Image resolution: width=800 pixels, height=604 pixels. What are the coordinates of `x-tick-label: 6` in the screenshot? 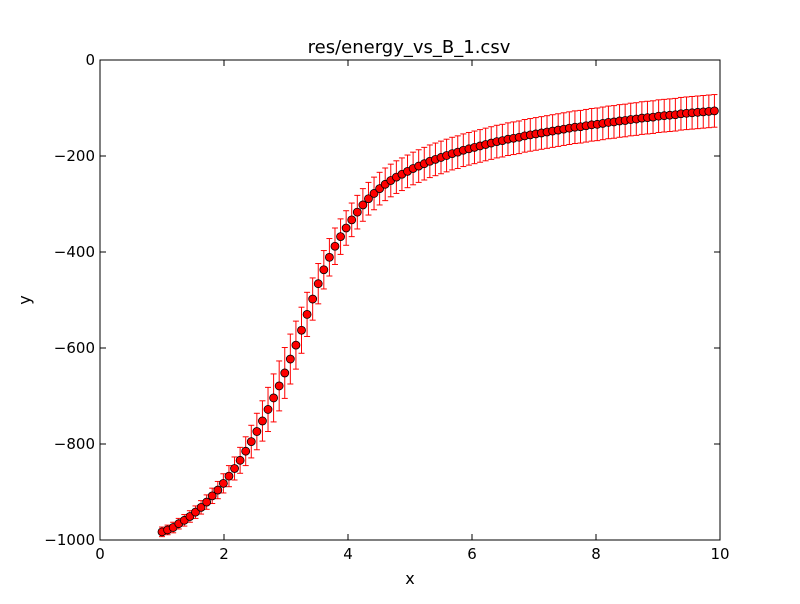 It's located at (472, 554).